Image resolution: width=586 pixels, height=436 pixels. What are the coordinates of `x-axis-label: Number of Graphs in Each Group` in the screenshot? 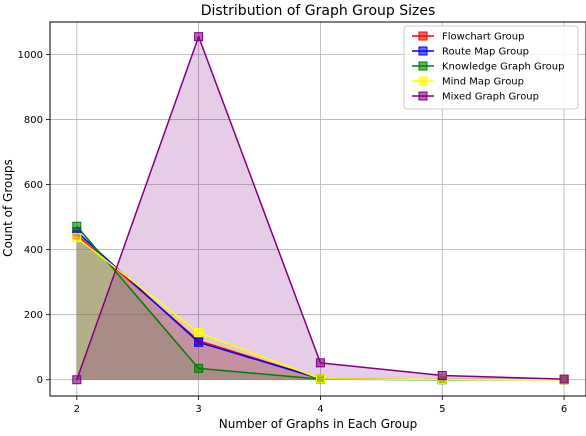 It's located at (318, 424).